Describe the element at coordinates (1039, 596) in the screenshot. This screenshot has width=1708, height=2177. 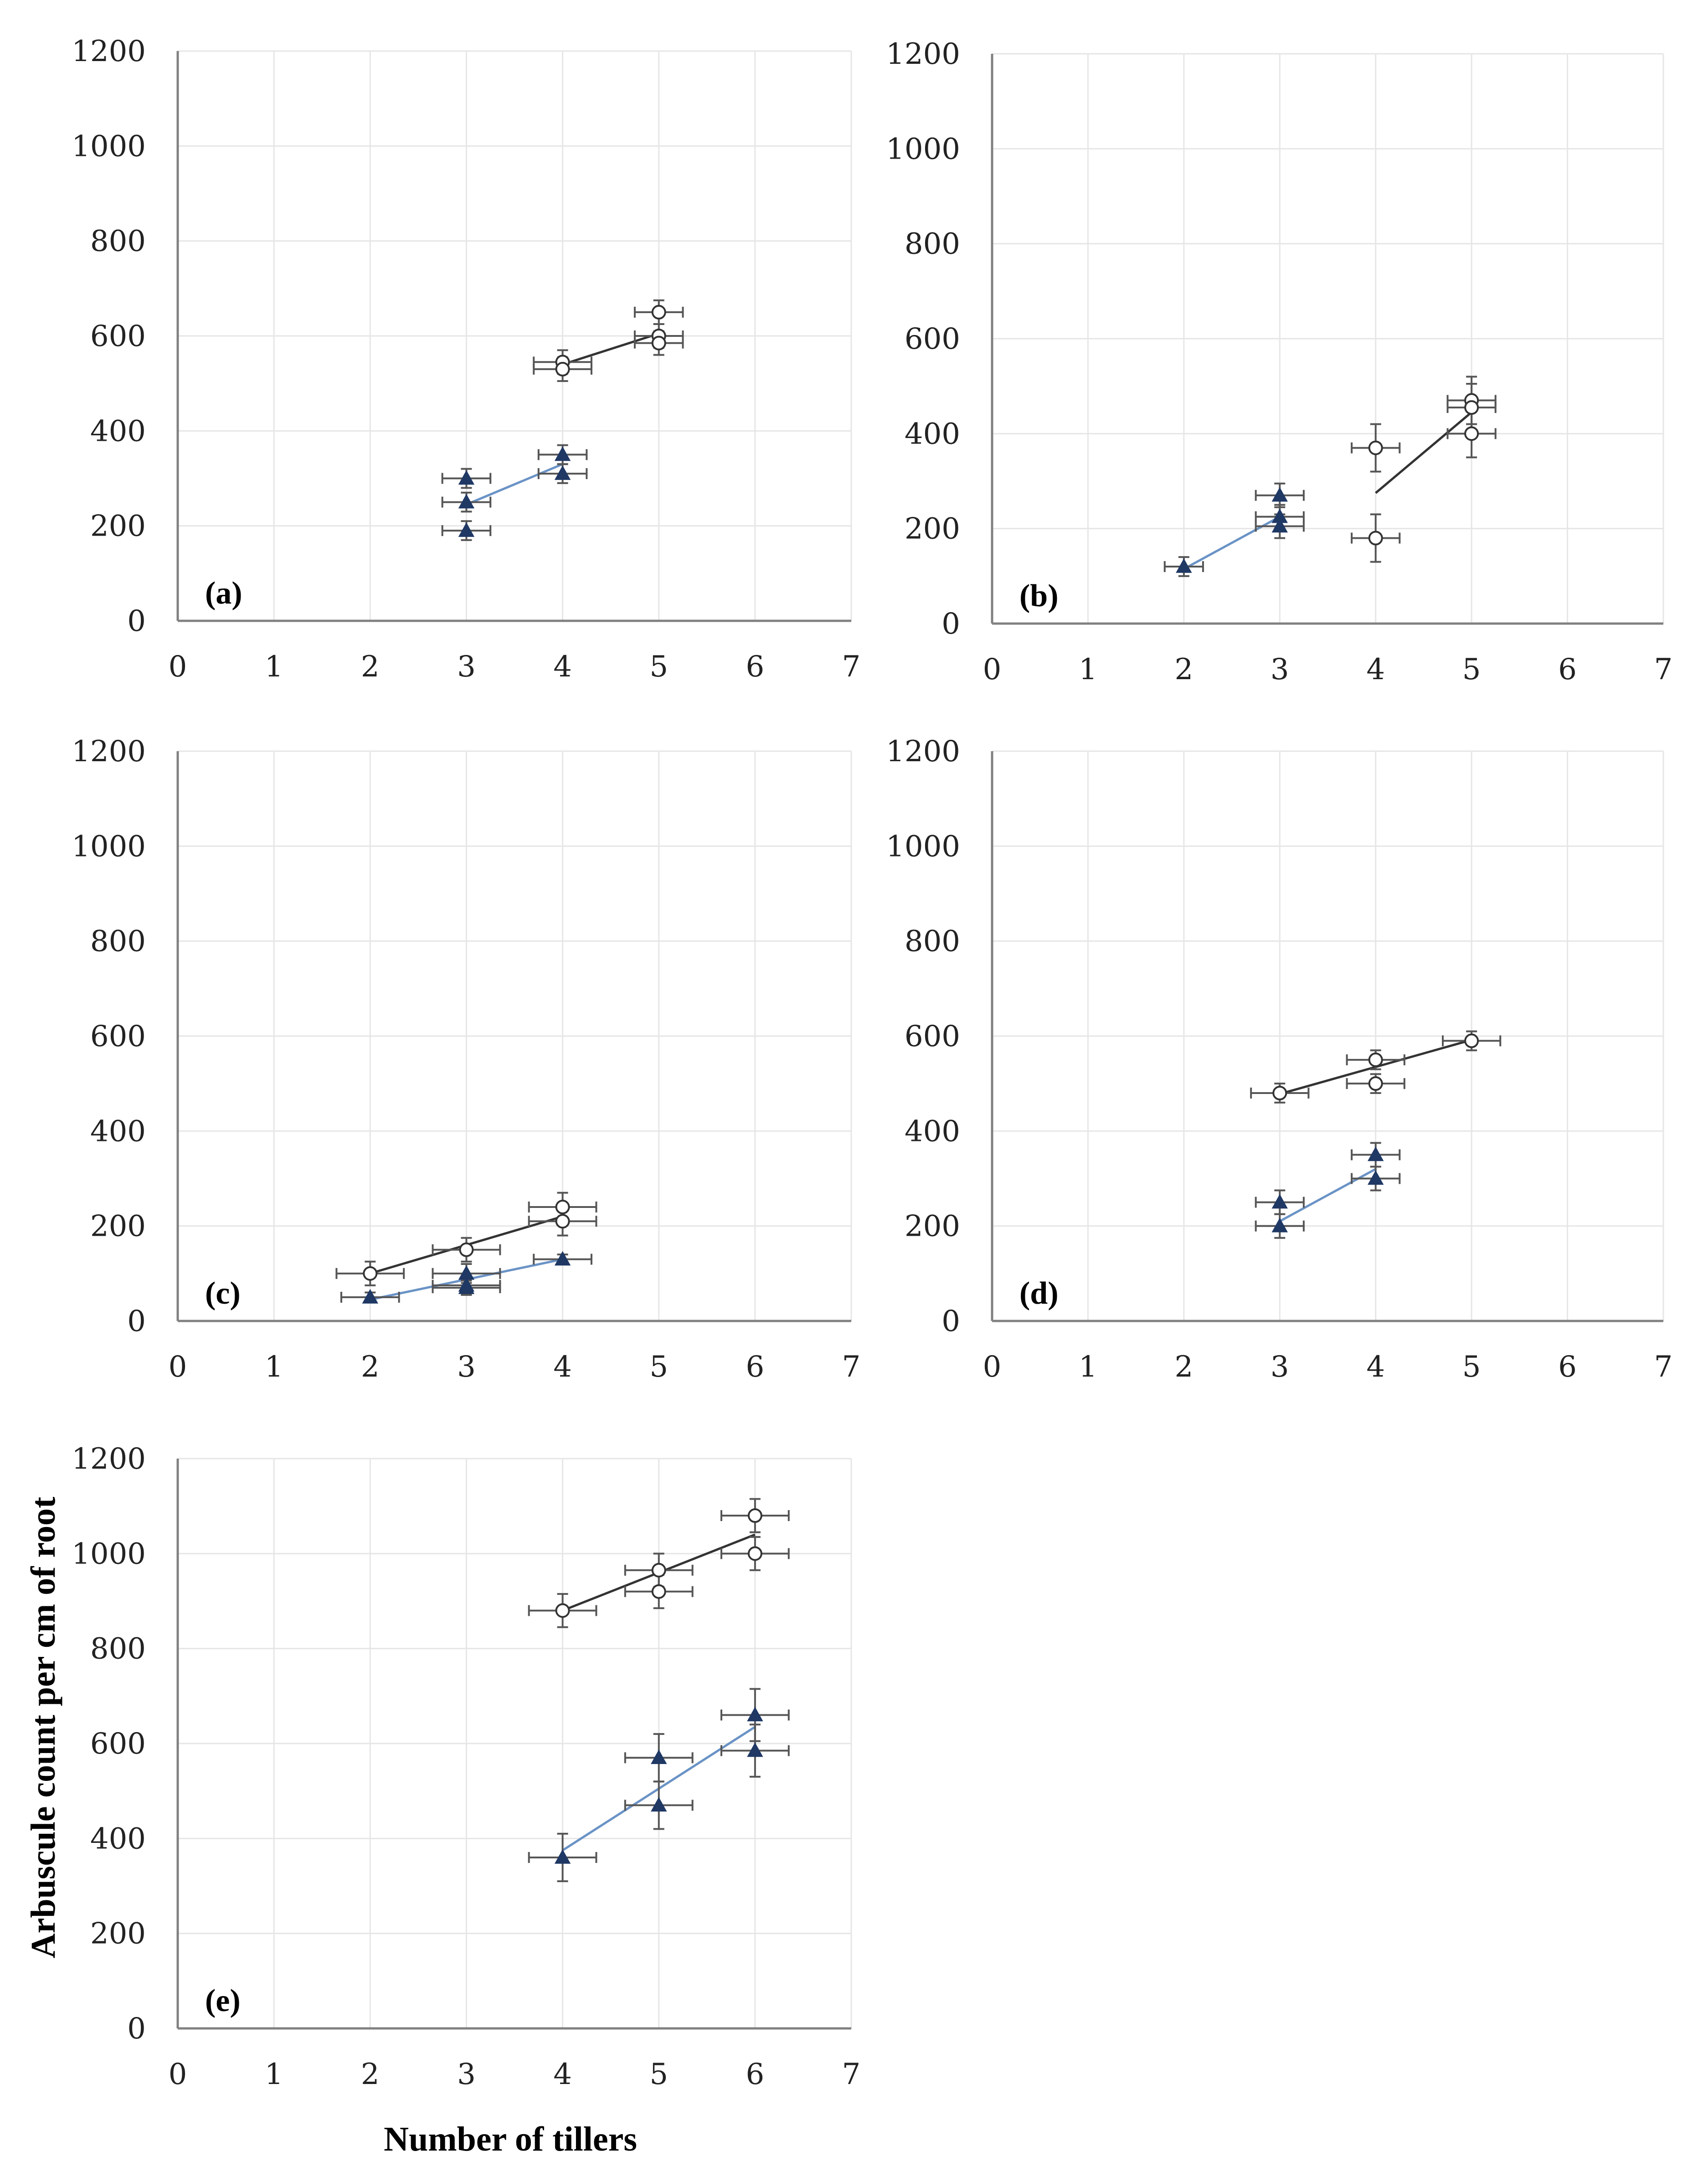
I see `panel-label: (b)` at that location.